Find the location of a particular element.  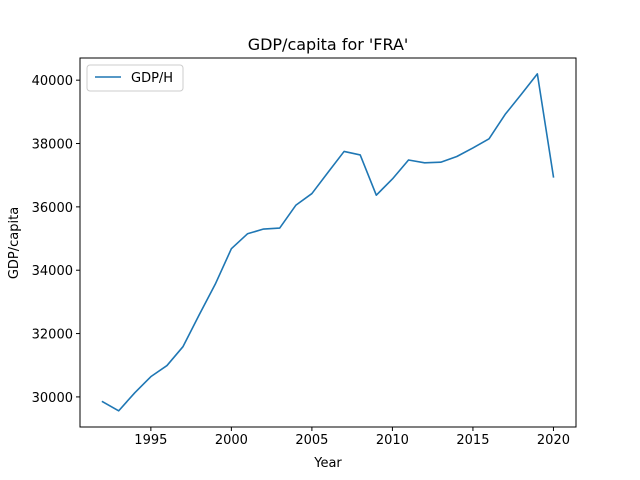

x-tick-label: 2015 is located at coordinates (472, 440).